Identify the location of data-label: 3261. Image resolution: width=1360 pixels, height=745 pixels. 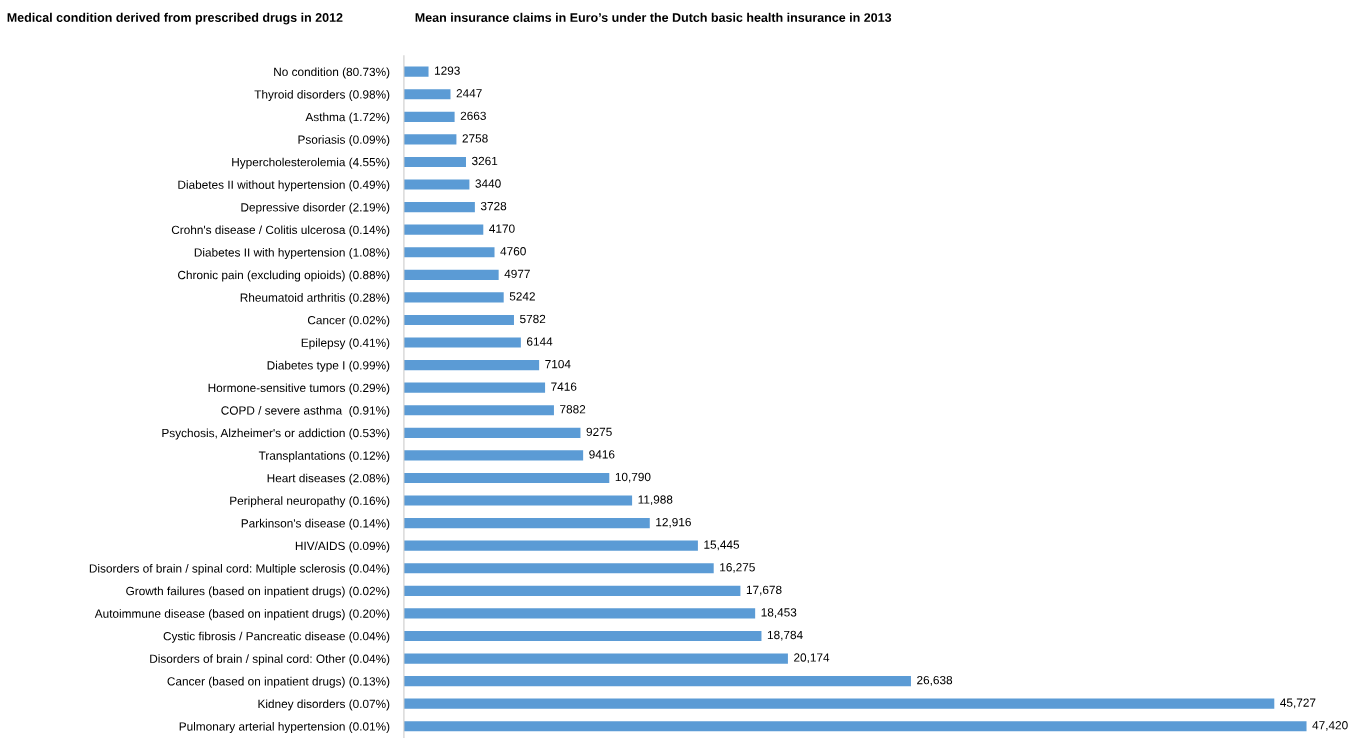
(485, 161).